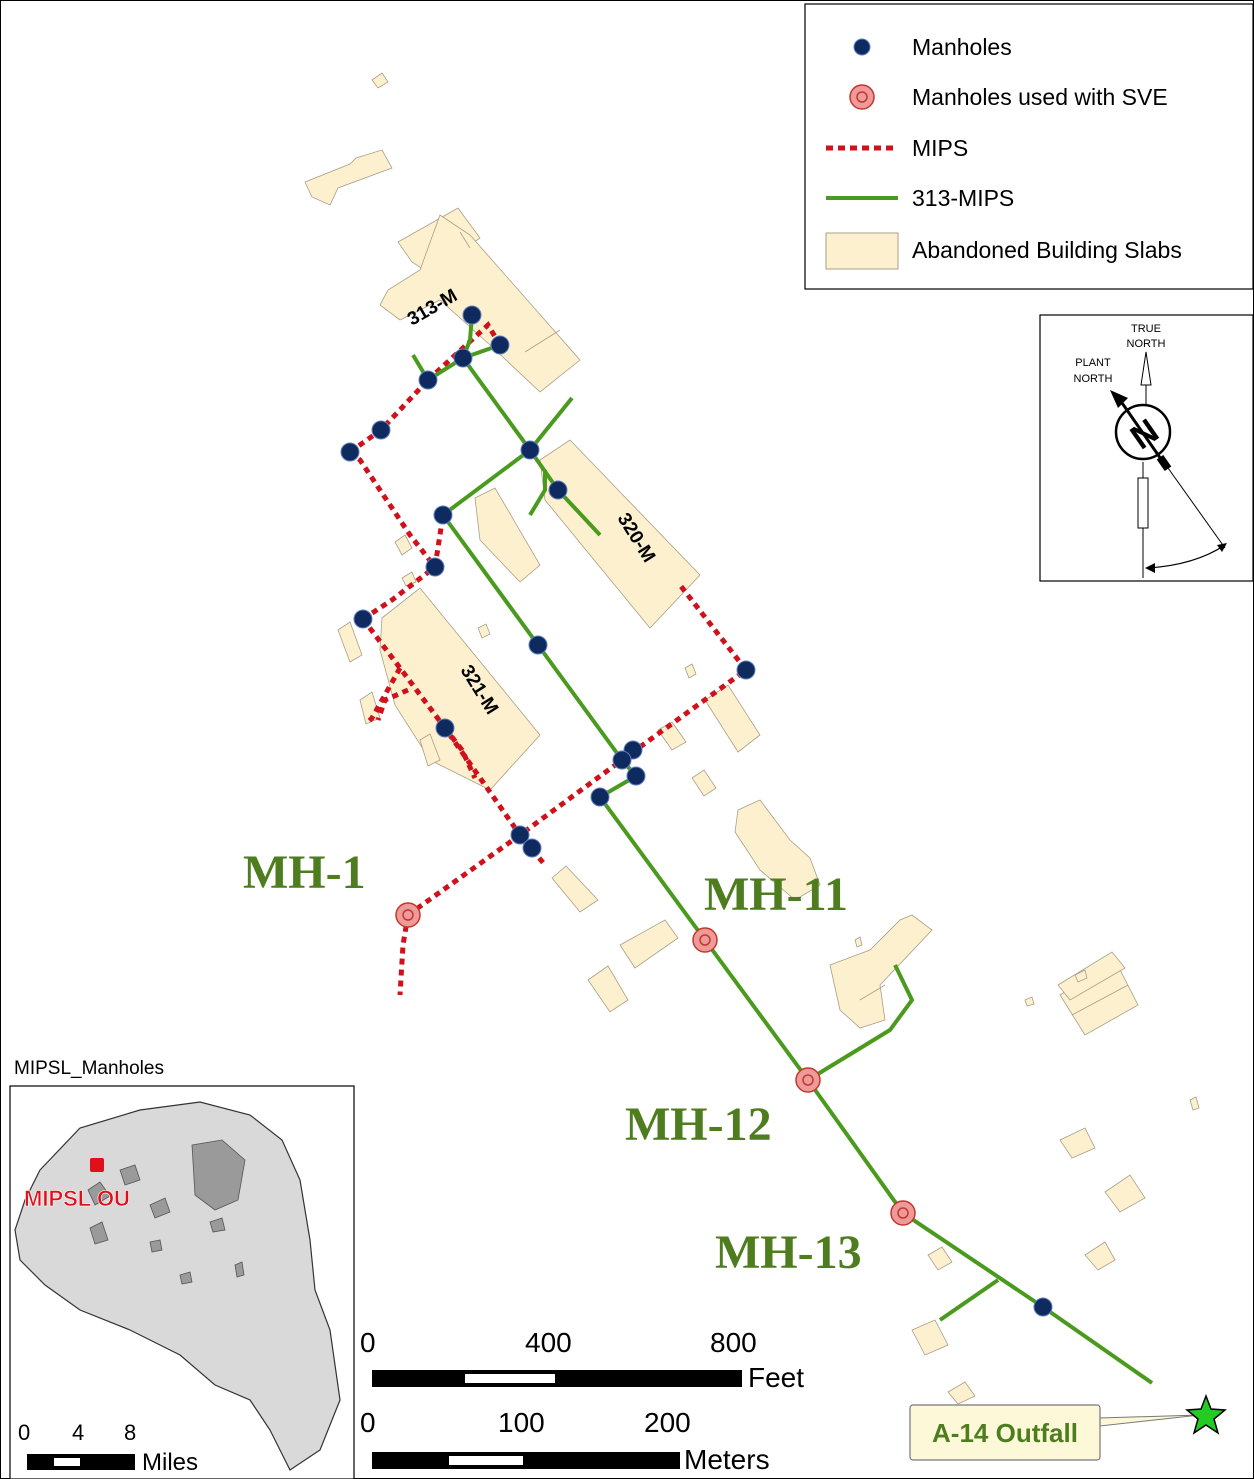 This screenshot has width=1254, height=1479. Describe the element at coordinates (1093, 363) in the screenshot. I see `plant-north-line1: PLANT` at that location.